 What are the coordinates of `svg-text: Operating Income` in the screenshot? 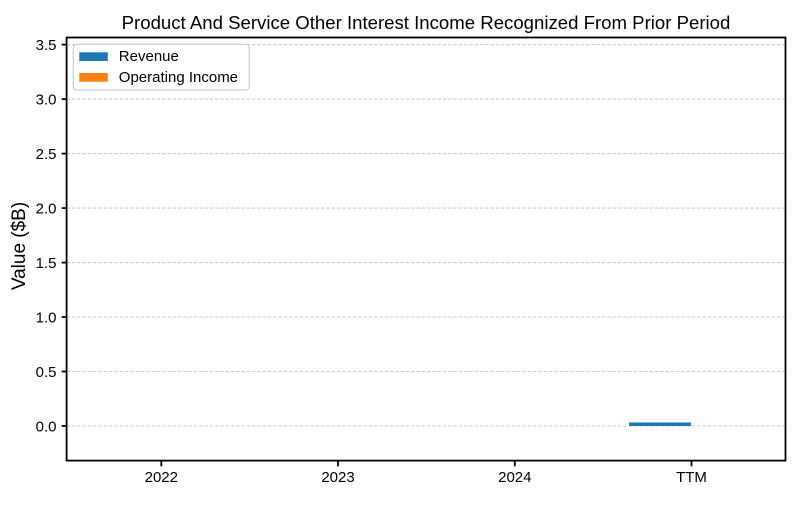 It's located at (178, 77).